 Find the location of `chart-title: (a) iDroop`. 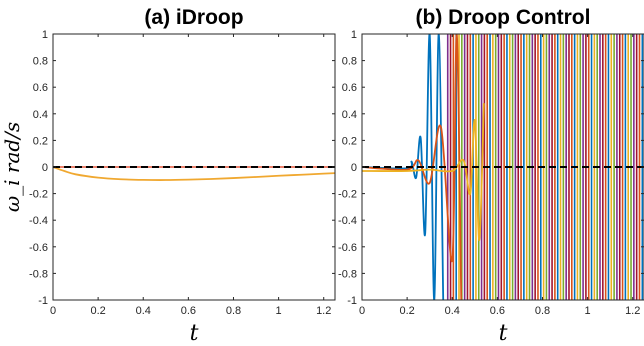

chart-title: (a) iDroop is located at coordinates (193, 17).